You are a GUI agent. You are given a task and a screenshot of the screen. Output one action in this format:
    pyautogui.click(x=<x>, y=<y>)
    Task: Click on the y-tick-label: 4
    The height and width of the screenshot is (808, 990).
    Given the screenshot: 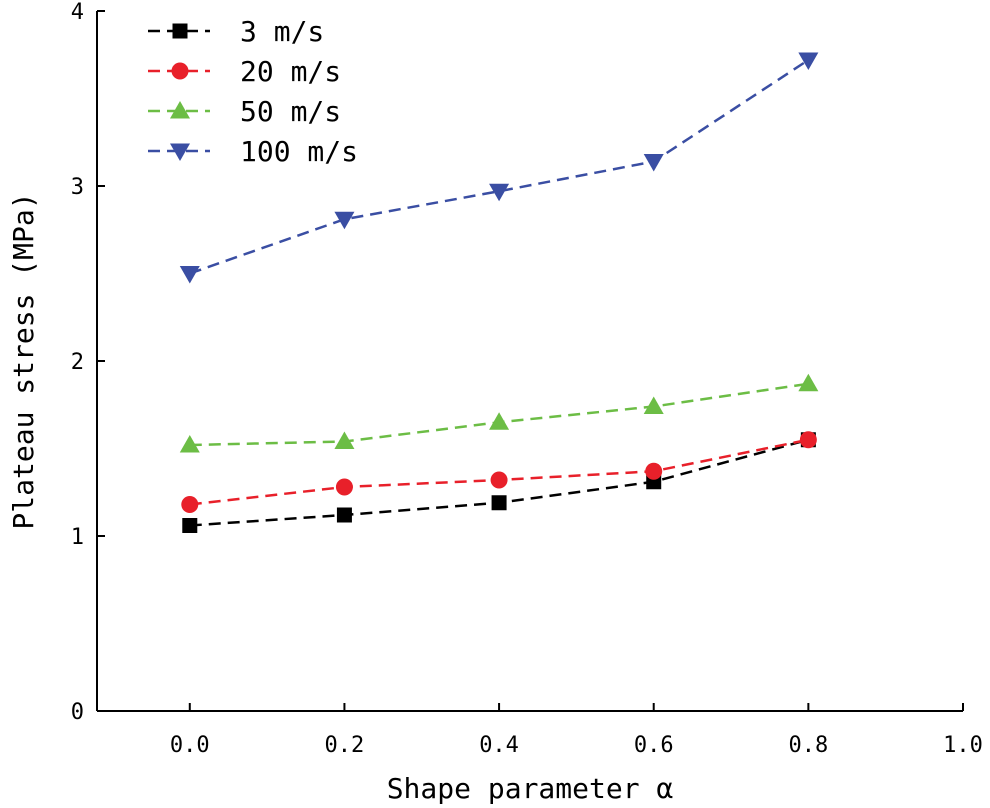 What is the action you would take?
    pyautogui.click(x=77, y=12)
    